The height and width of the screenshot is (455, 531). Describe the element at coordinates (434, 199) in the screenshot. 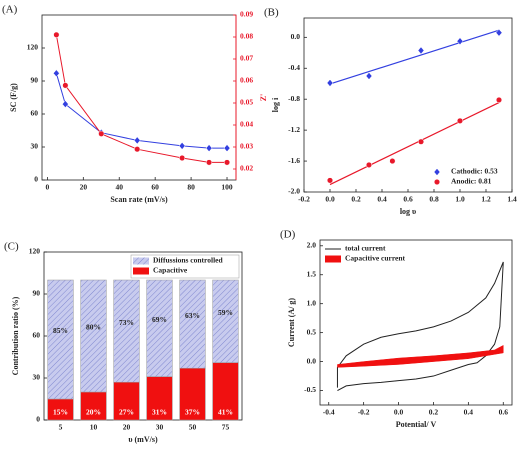

I see `x-tick-label: 0.8` at that location.